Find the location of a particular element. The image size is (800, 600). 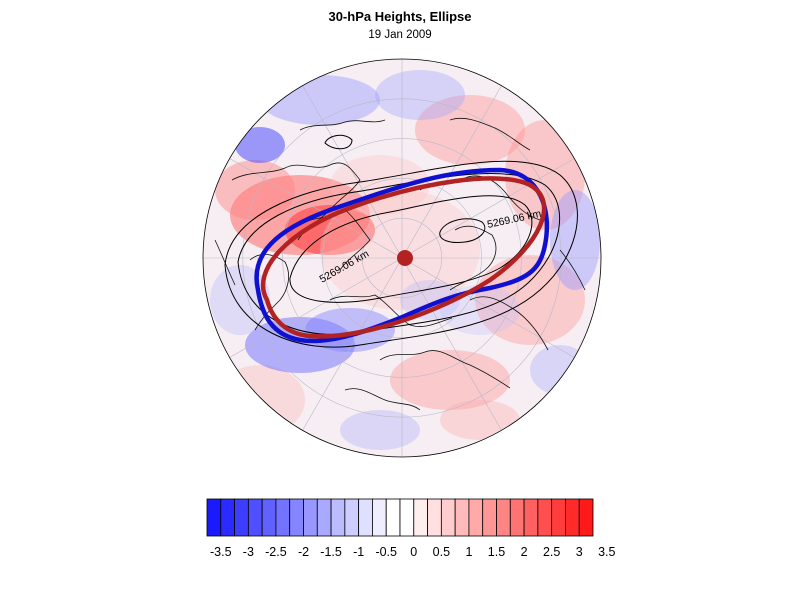

colorbar-tick-label: 0.5 is located at coordinates (441, 552).